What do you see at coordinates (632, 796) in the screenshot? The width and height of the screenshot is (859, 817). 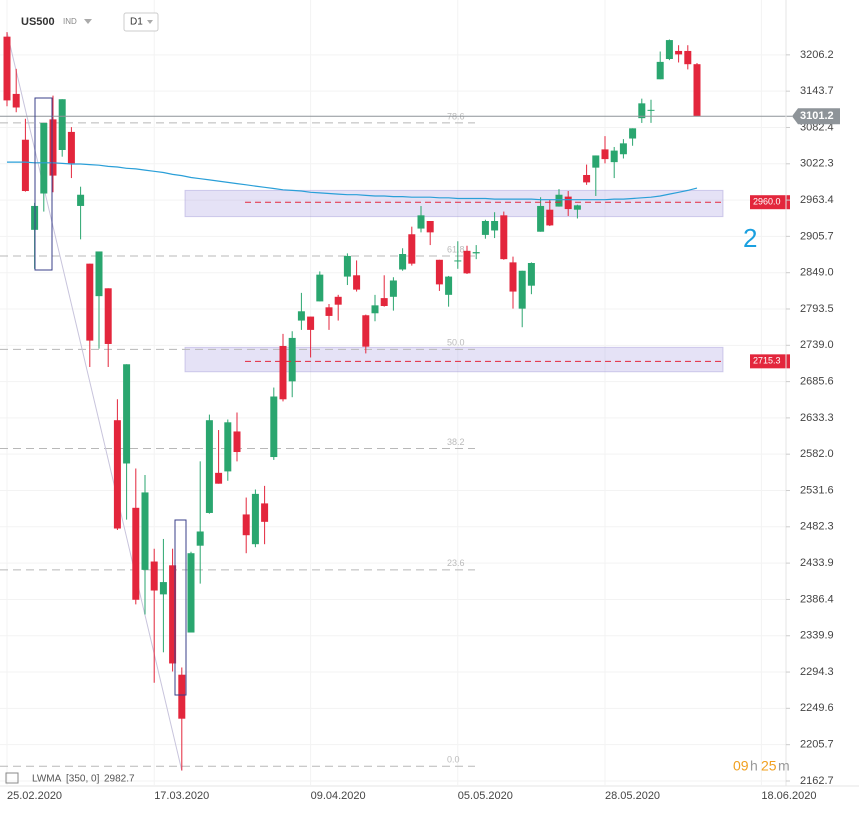 I see `x-tick-label: 28.05.2020` at bounding box center [632, 796].